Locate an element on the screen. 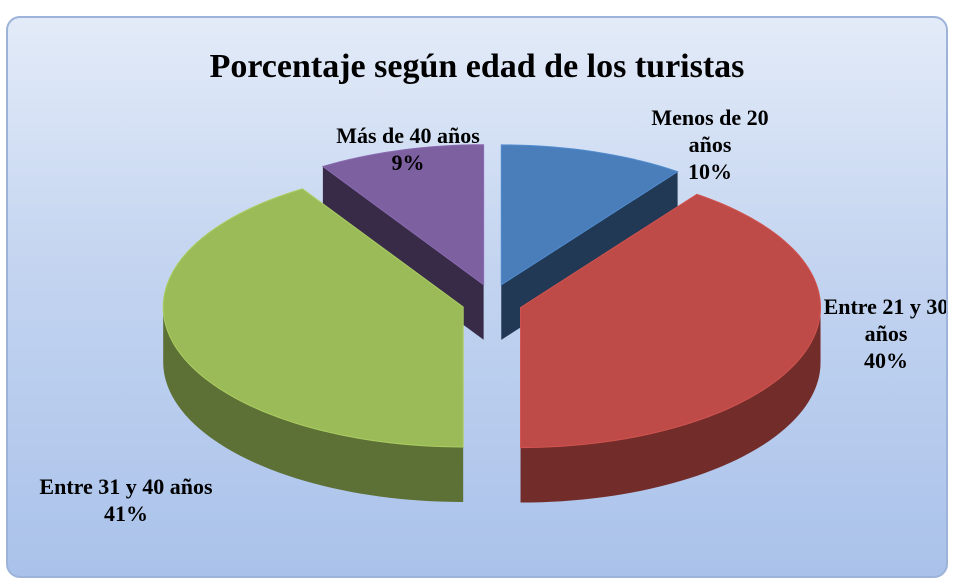 The width and height of the screenshot is (954, 581). chart-title: Porcentaje según edad de los turistas is located at coordinates (477, 66).